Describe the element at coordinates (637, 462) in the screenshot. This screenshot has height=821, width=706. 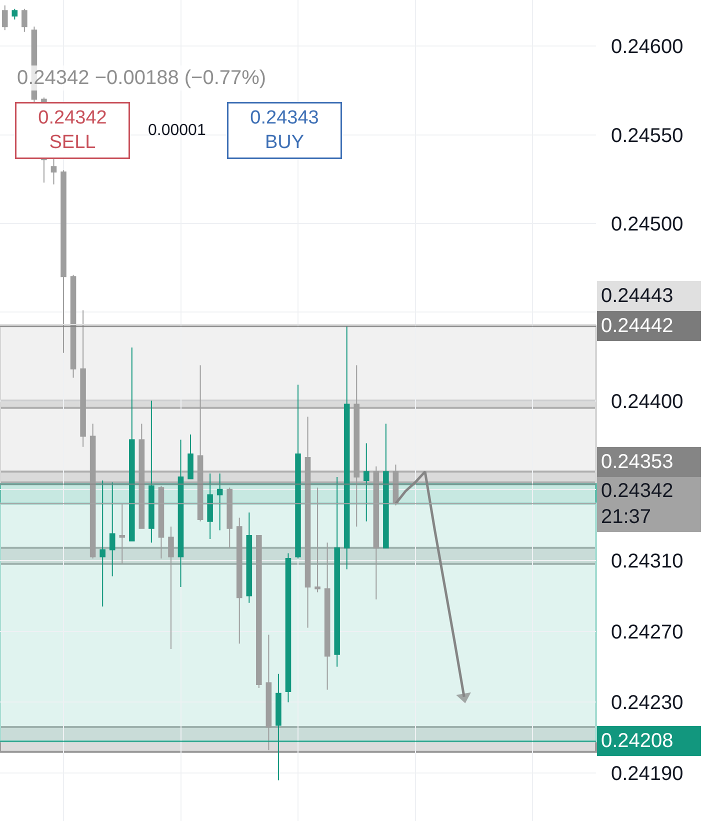
I see `ref-line-label: 0.24353` at that location.